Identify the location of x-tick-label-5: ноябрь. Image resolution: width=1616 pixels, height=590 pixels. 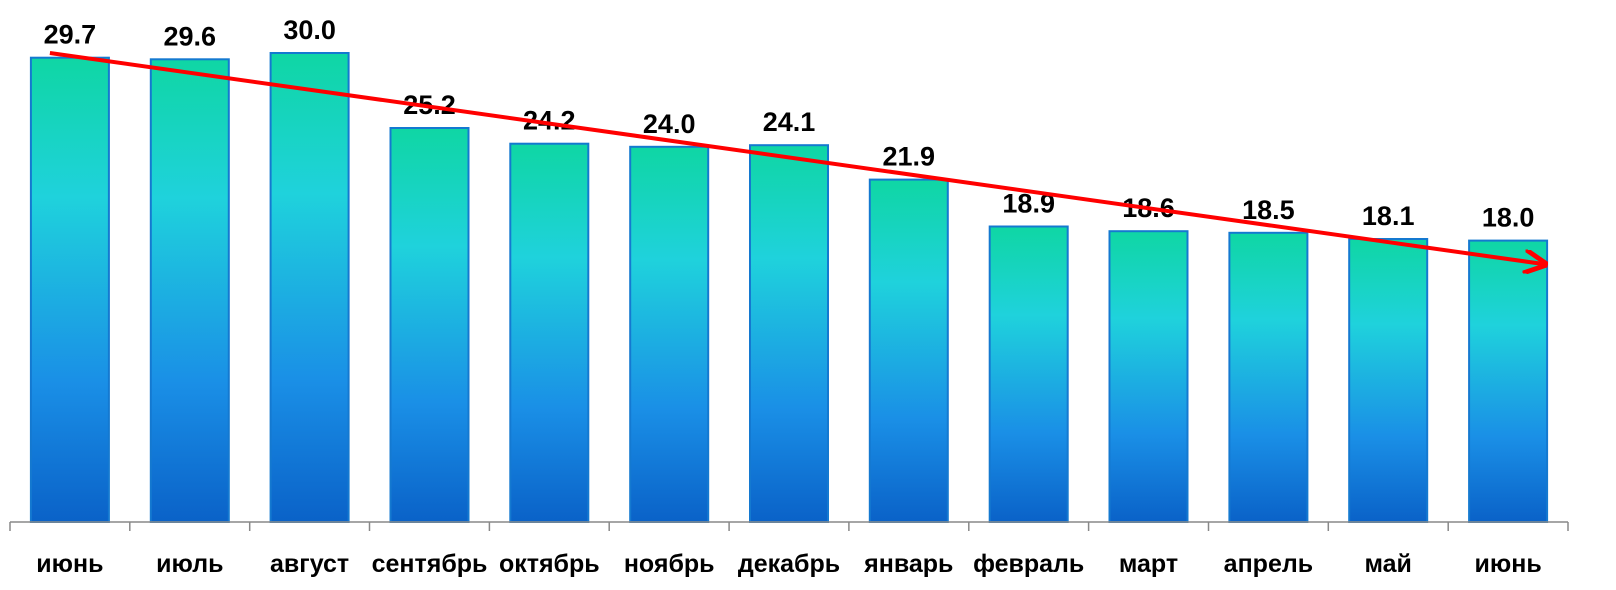
(669, 564).